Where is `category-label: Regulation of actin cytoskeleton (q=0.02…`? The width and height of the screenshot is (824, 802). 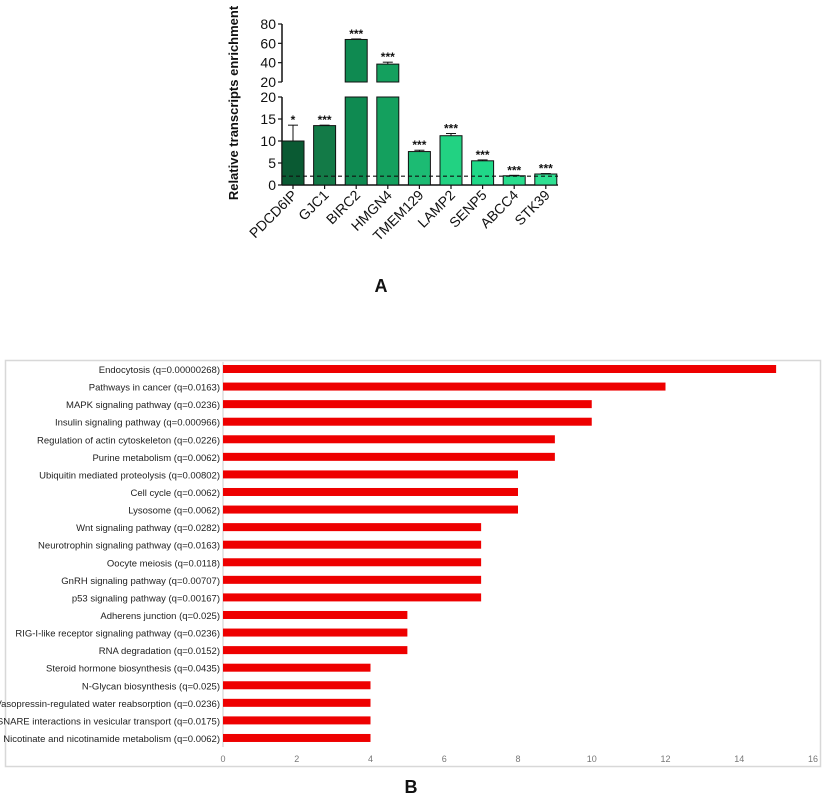 category-label: Regulation of actin cytoskeleton (q=0.02… is located at coordinates (128, 440).